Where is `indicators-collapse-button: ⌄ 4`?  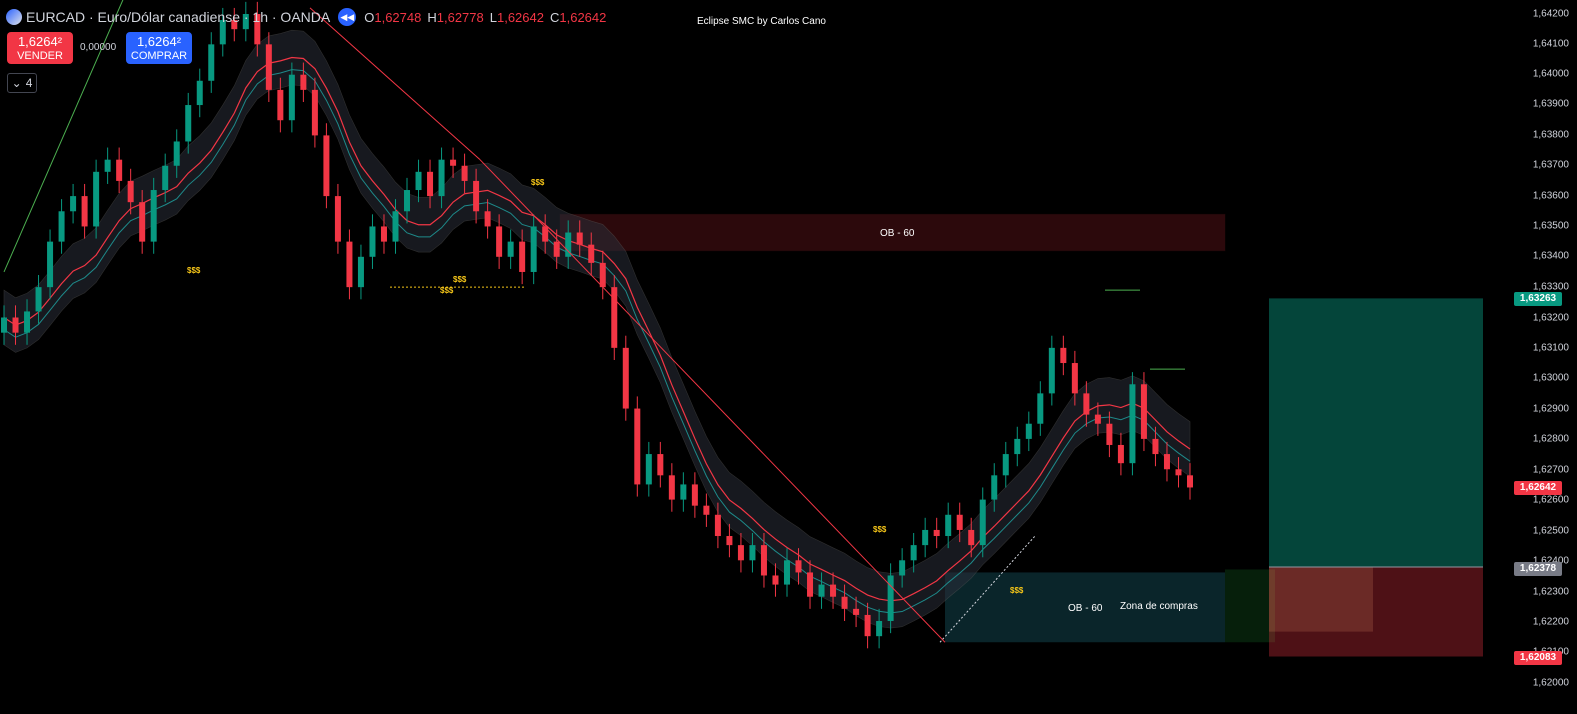 indicators-collapse-button: ⌄ 4 is located at coordinates (22, 83).